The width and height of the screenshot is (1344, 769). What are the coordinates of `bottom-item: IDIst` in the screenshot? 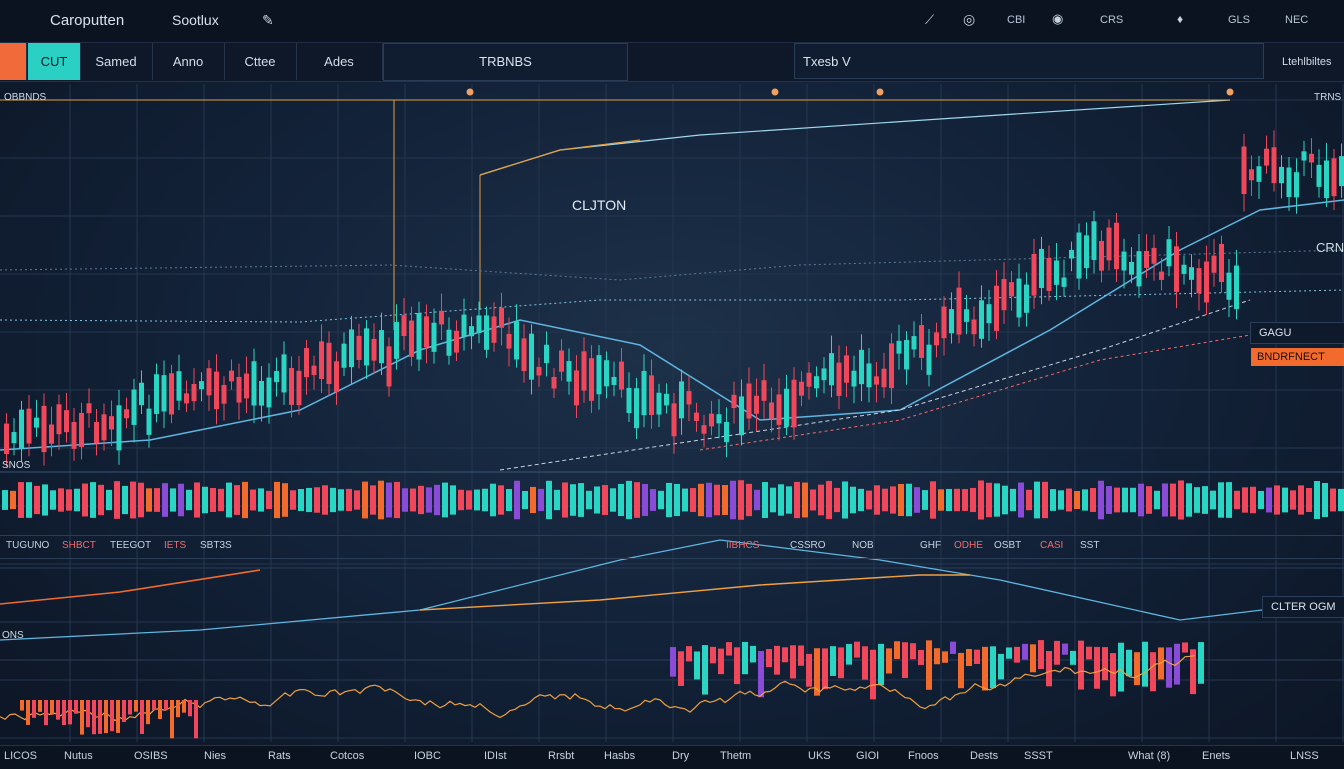 It's located at (495, 756).